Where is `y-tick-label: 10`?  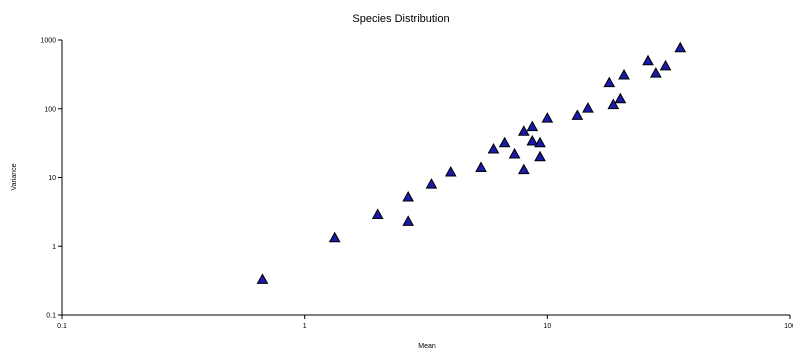
y-tick-label: 10 is located at coordinates (52, 178).